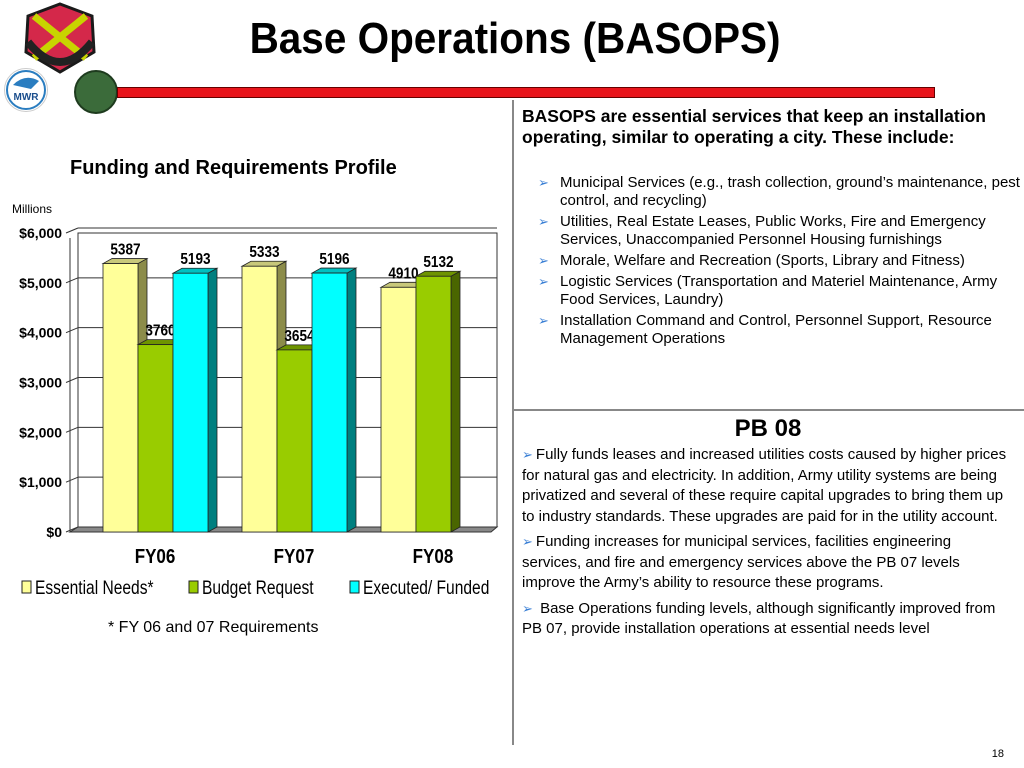  What do you see at coordinates (40, 482) in the screenshot?
I see `y-tick-label: $1,000` at bounding box center [40, 482].